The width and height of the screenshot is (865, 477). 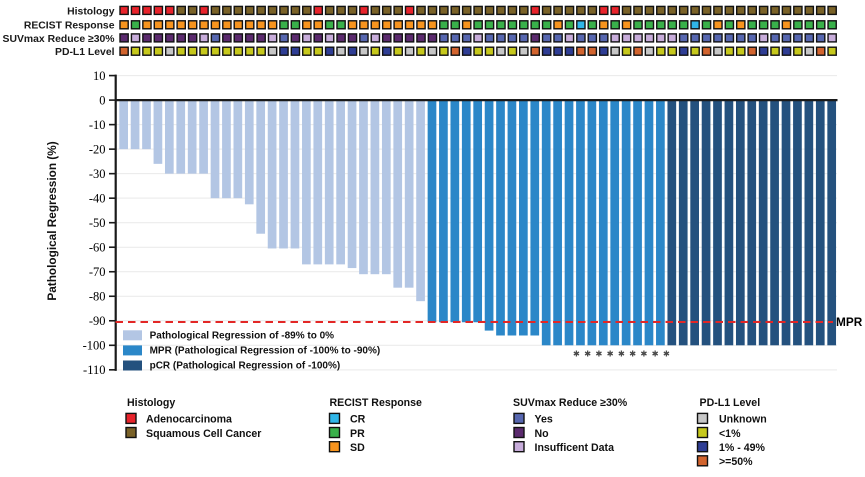 What do you see at coordinates (97, 272) in the screenshot?
I see `svg-text: -70` at bounding box center [97, 272].